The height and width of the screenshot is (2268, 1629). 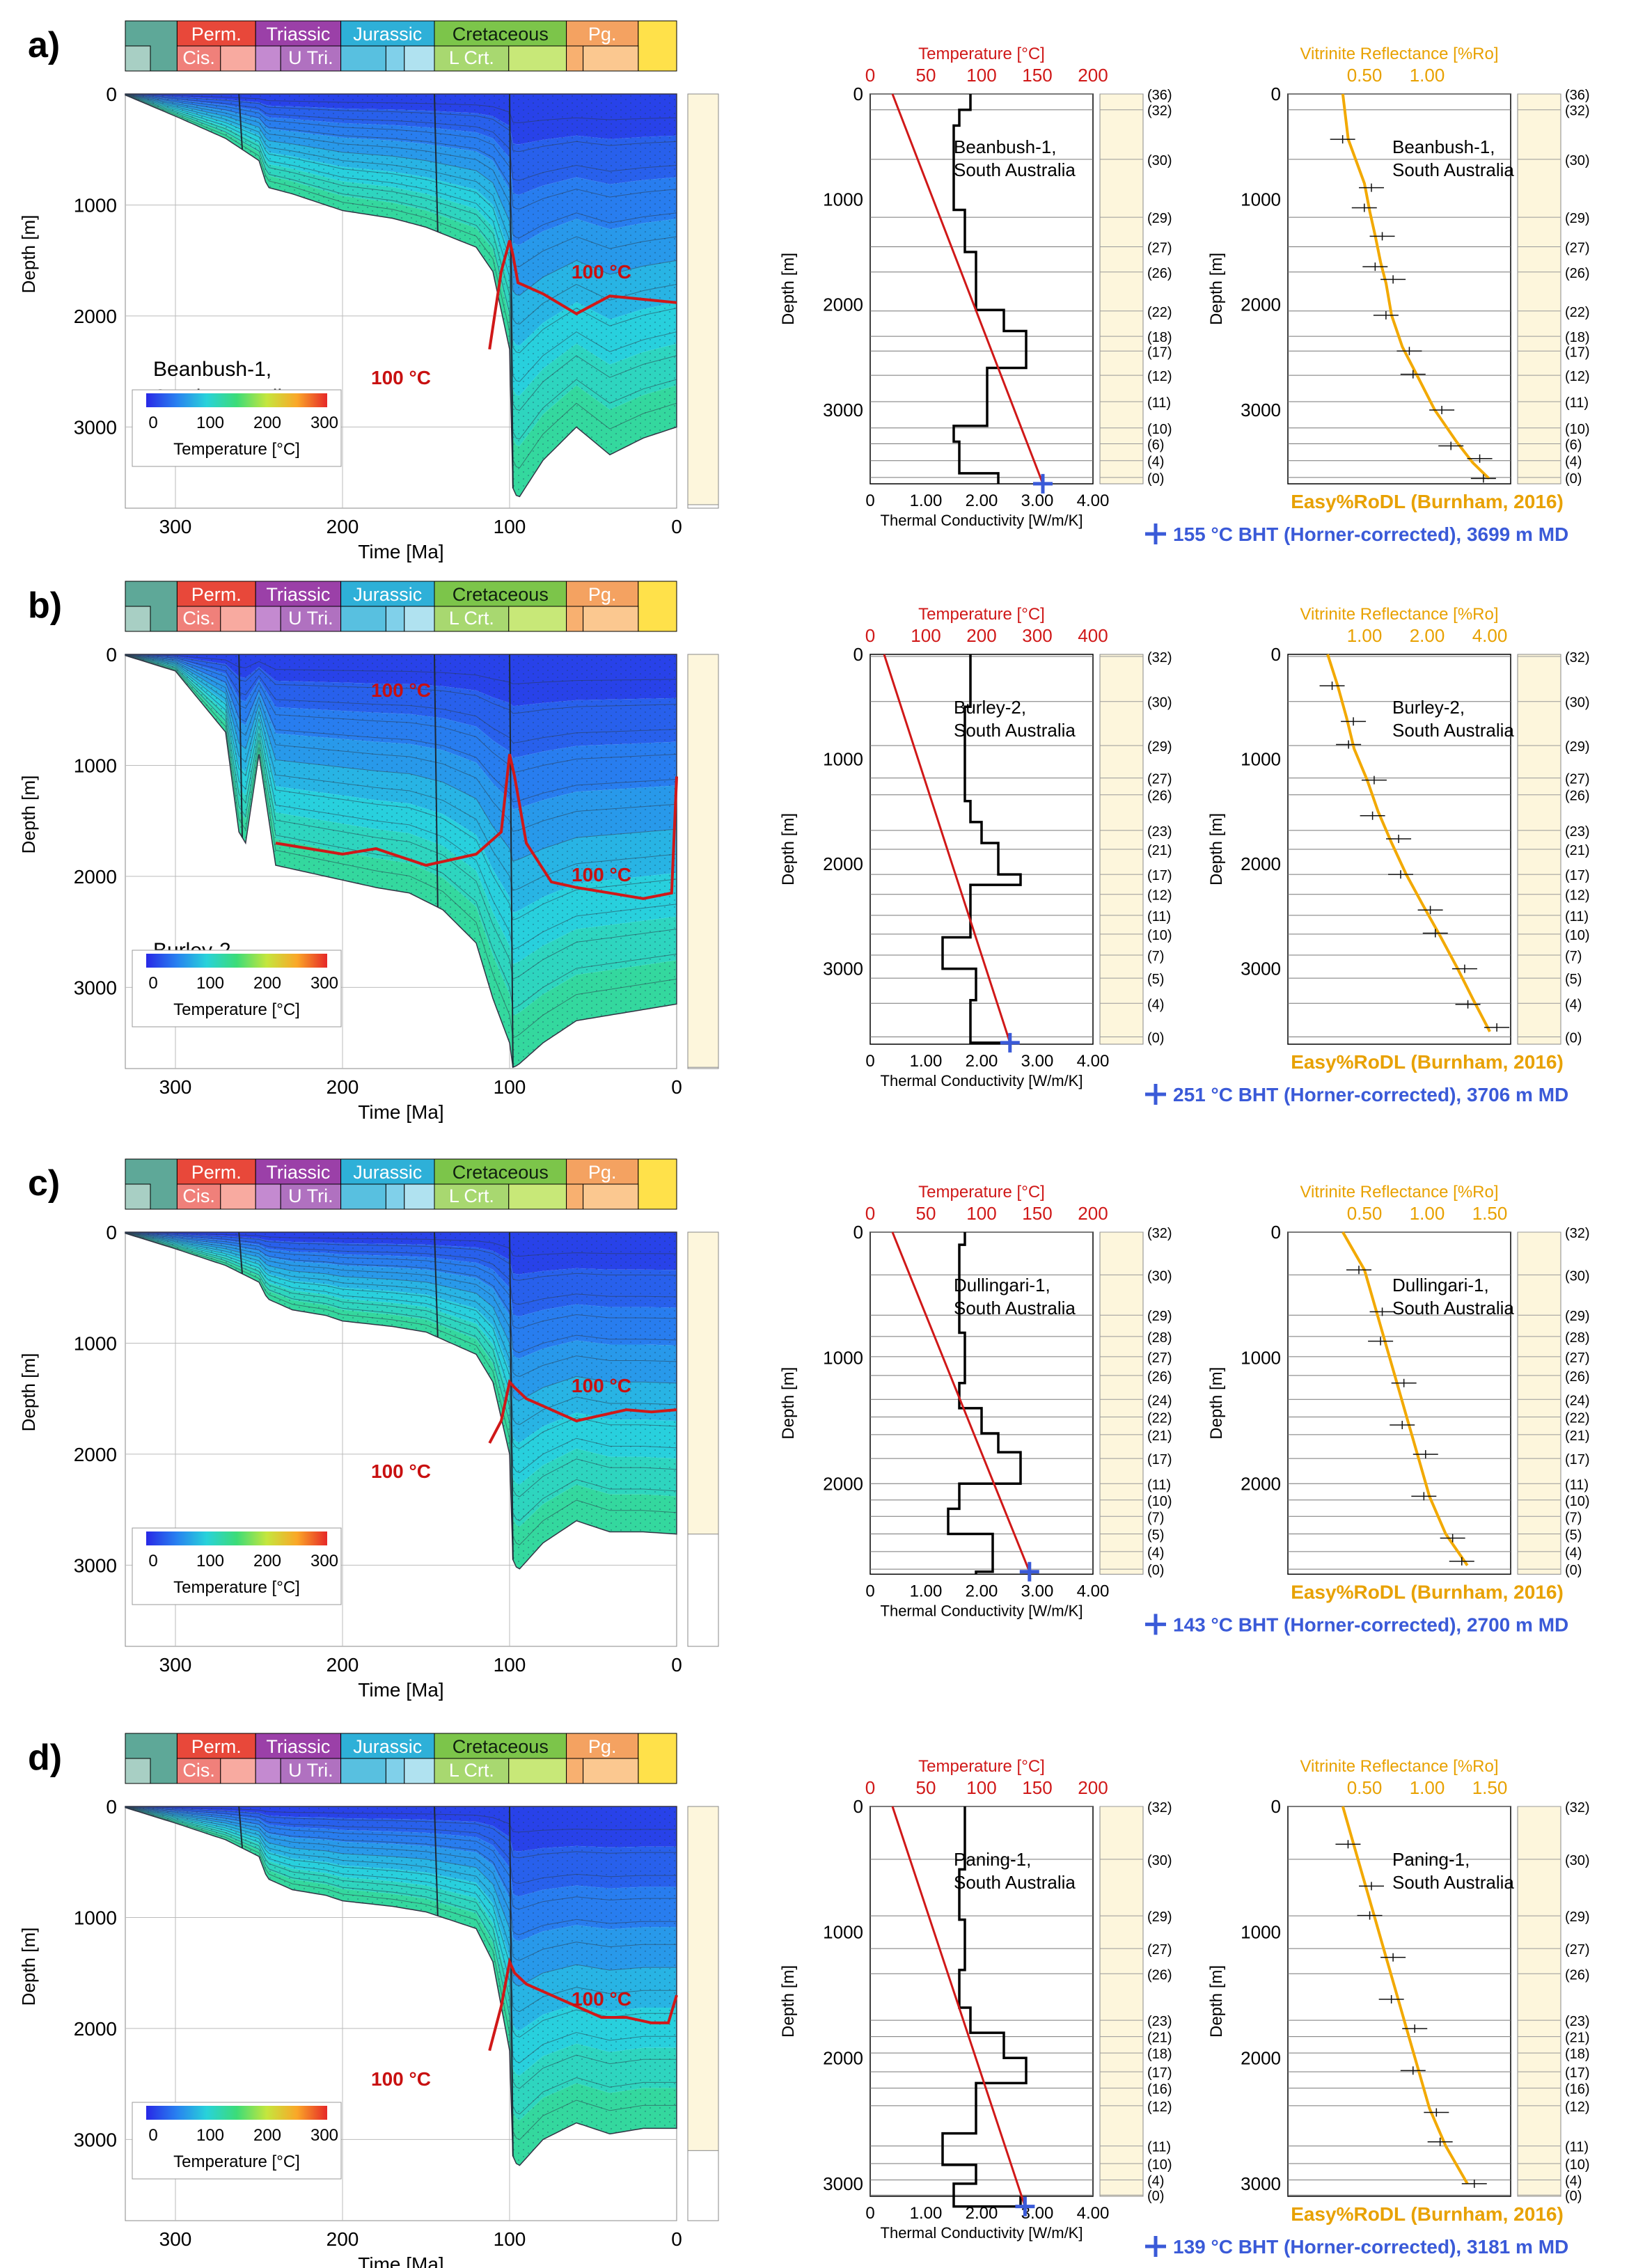 What do you see at coordinates (1577, 875) in the screenshot?
I see `formation-label: (17)` at bounding box center [1577, 875].